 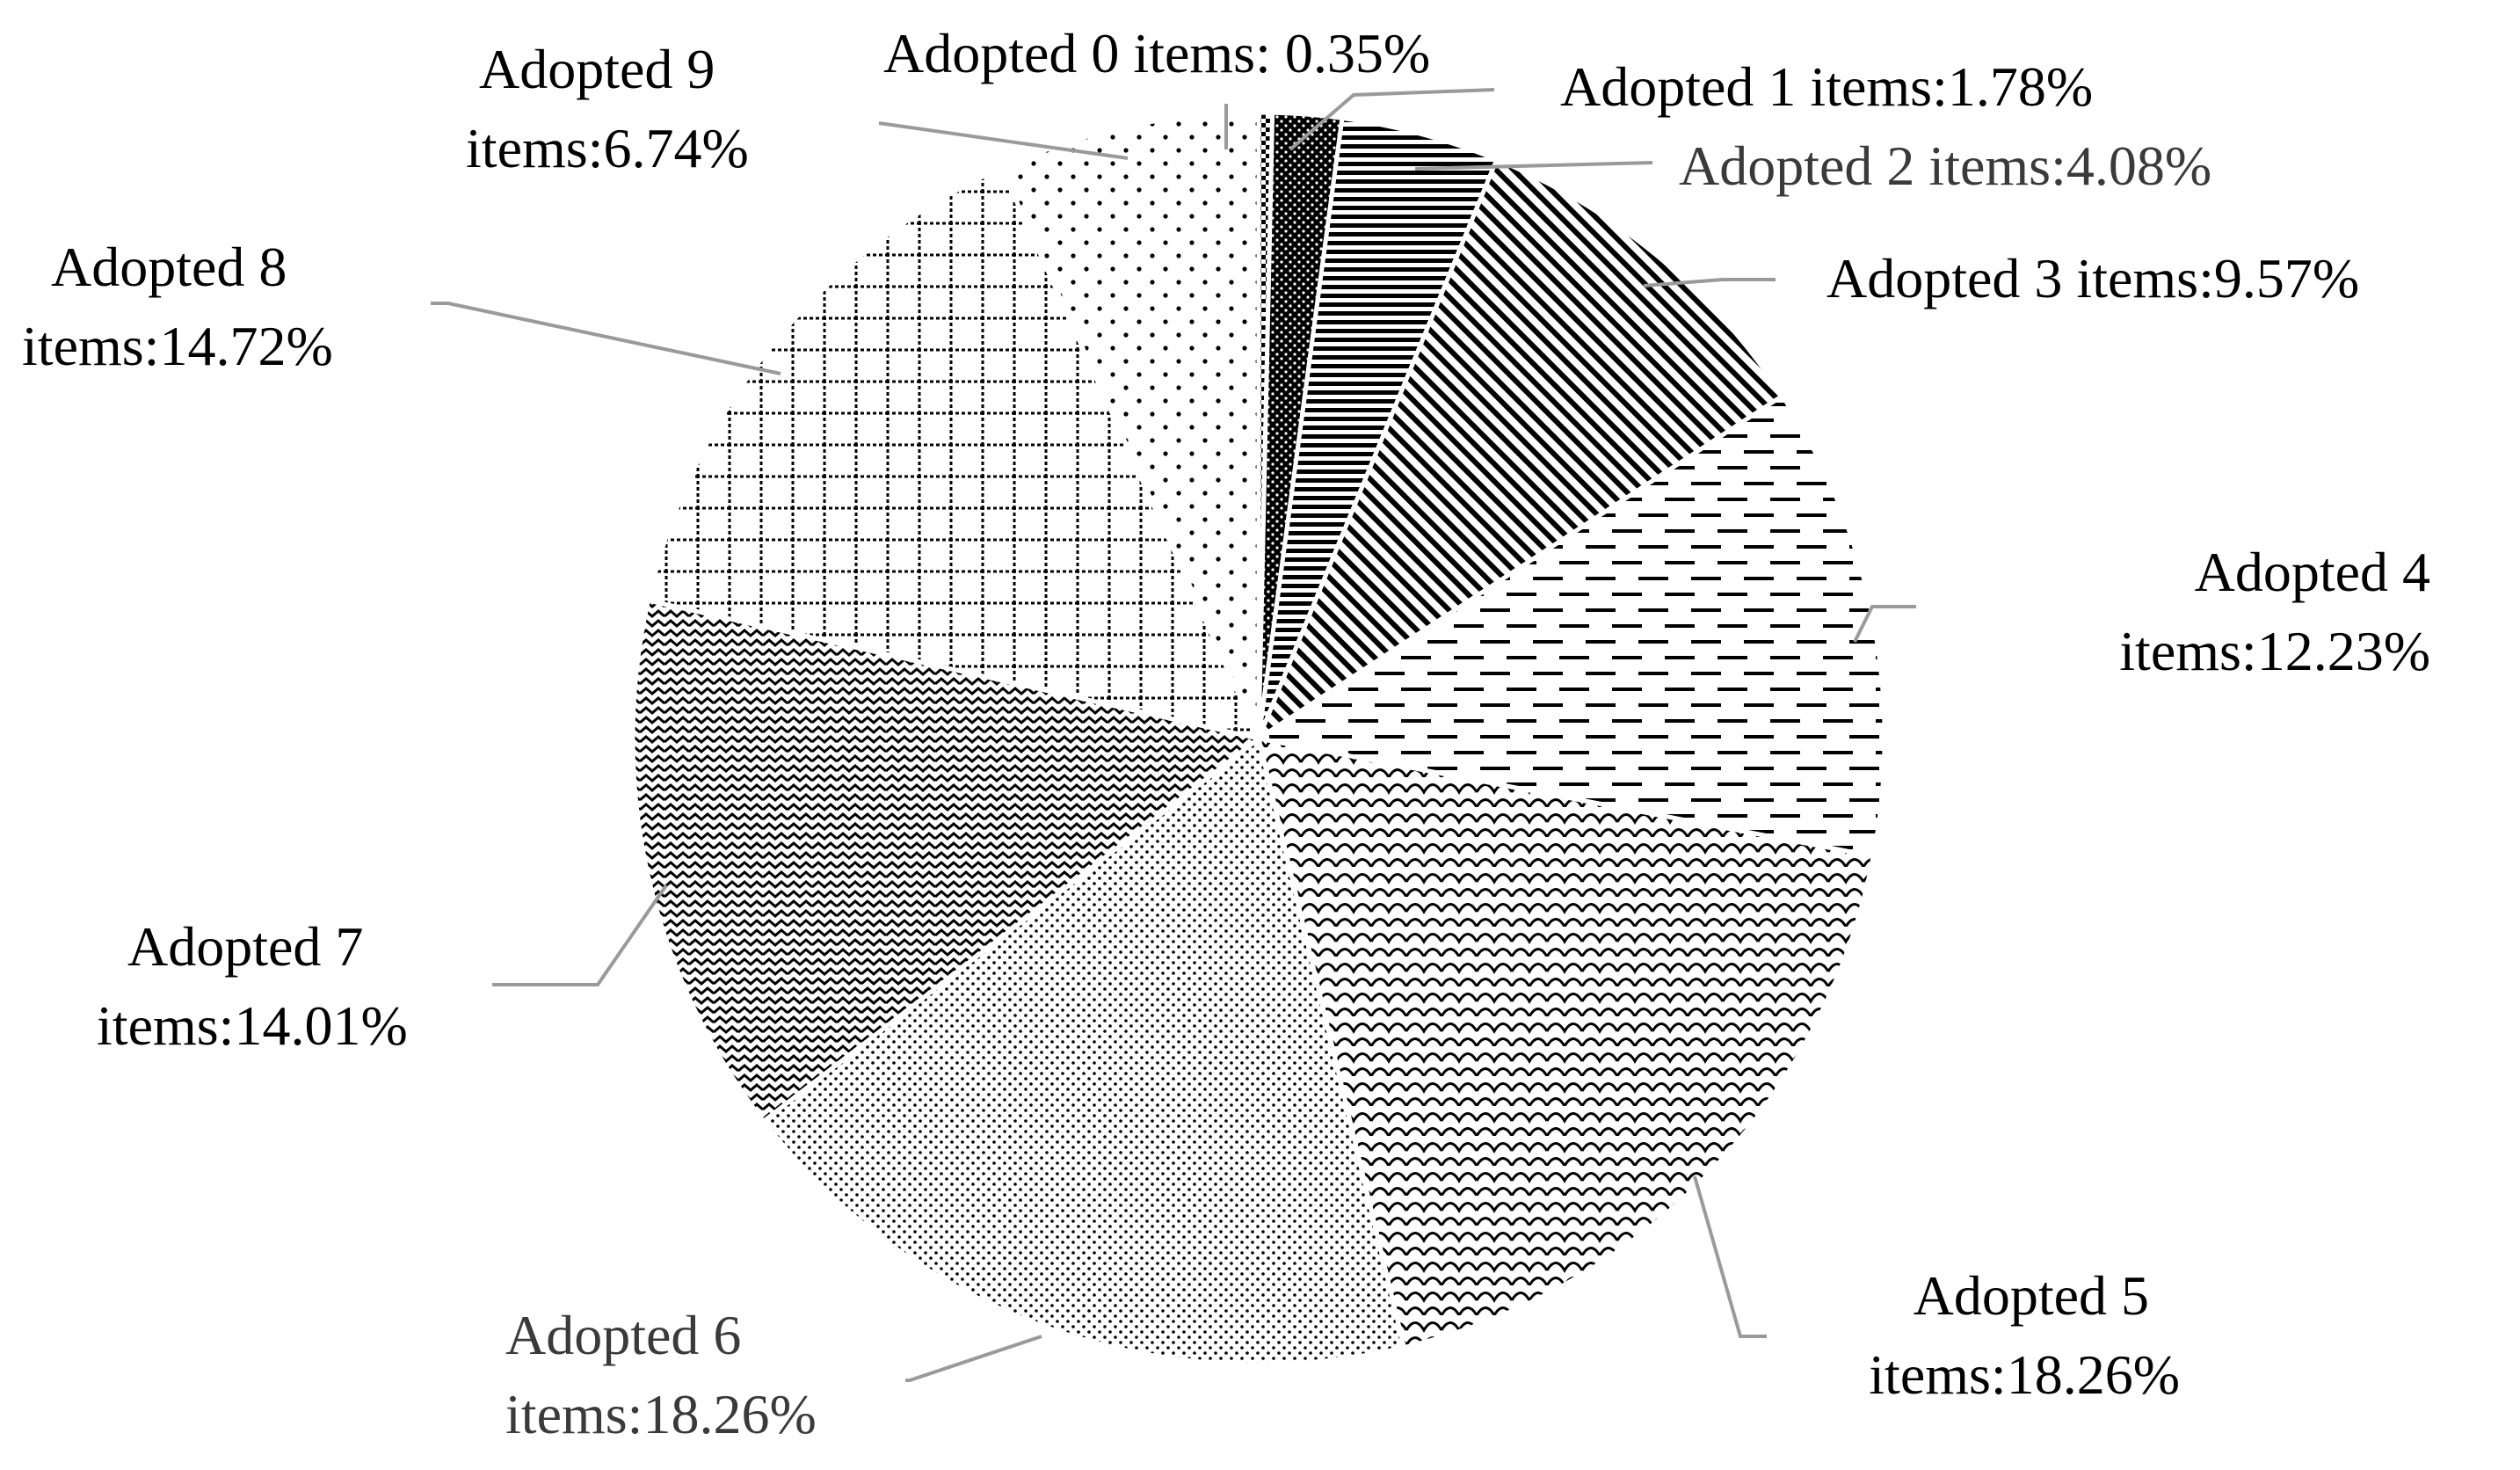 What do you see at coordinates (2312, 572) in the screenshot?
I see `data-label-4-line-0: Adopted 4` at bounding box center [2312, 572].